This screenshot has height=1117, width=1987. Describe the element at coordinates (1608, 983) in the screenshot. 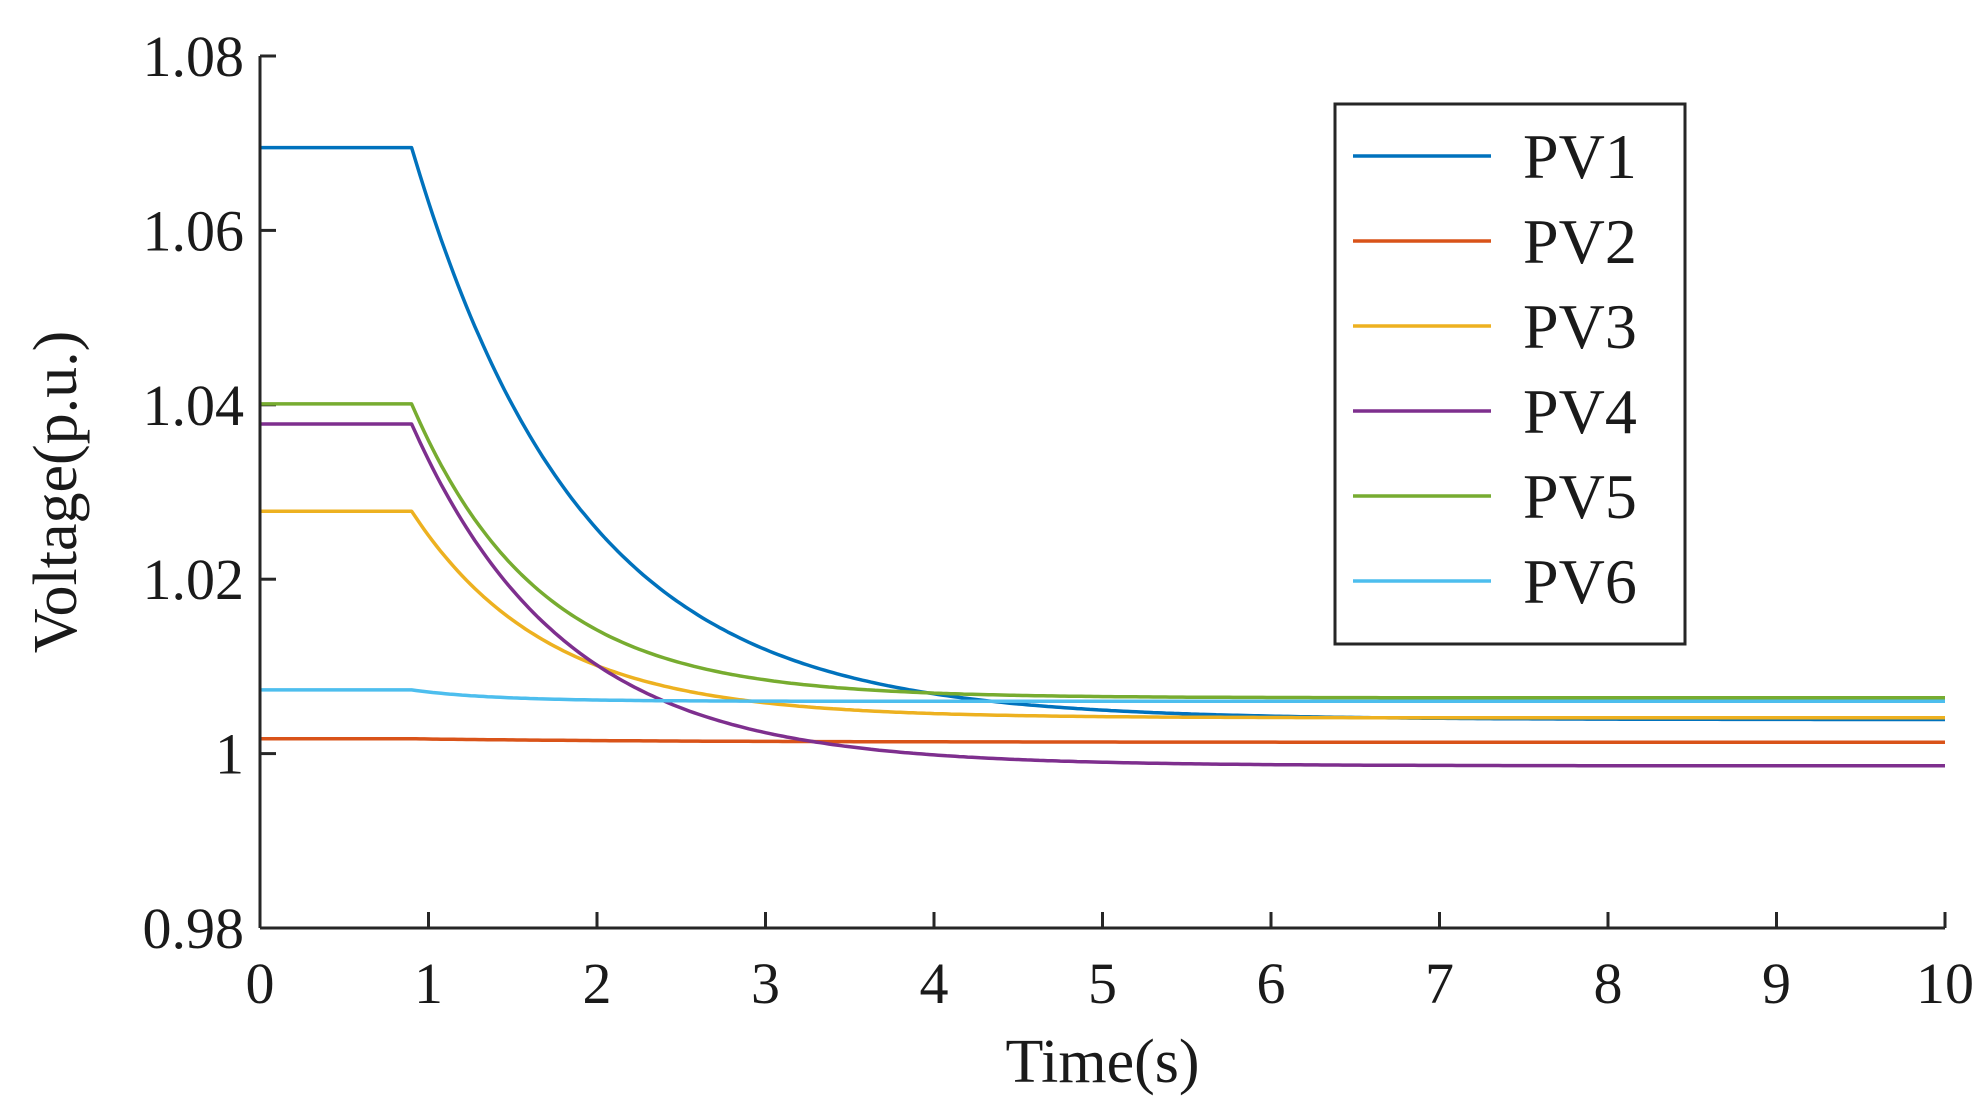

I see `x-tick-label: 8` at that location.